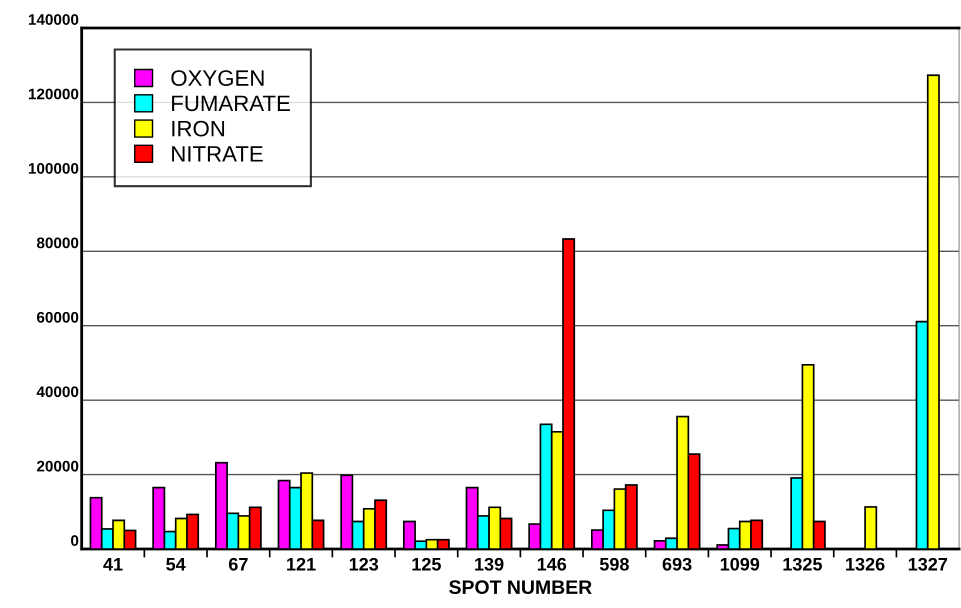  I want to click on x-tick-label: 121, so click(301, 564).